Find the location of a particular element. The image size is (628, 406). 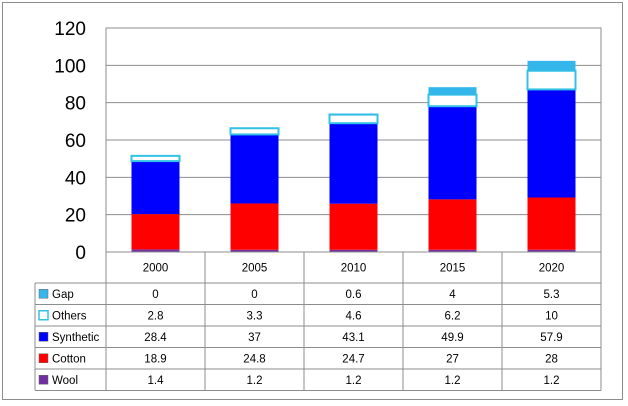

data-label: 6.2 is located at coordinates (453, 316).